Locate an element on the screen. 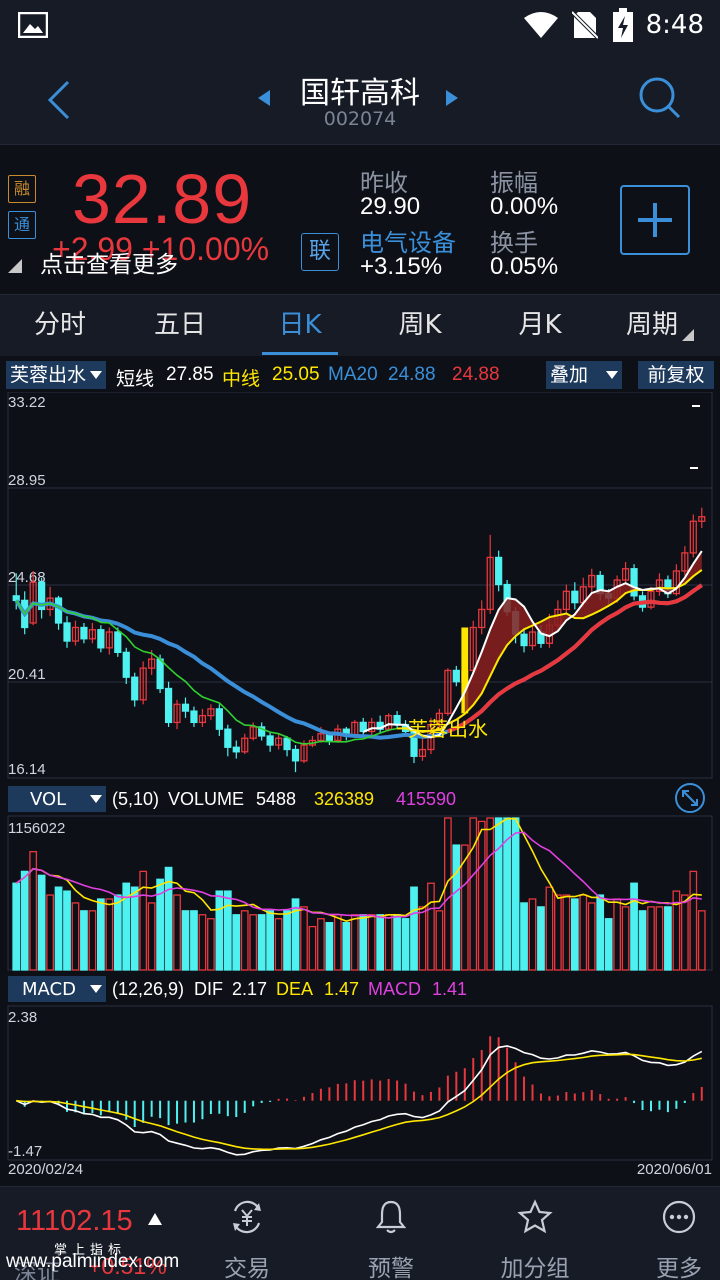 Image resolution: width=720 pixels, height=1280 pixels. next-stock-icon is located at coordinates (452, 98).